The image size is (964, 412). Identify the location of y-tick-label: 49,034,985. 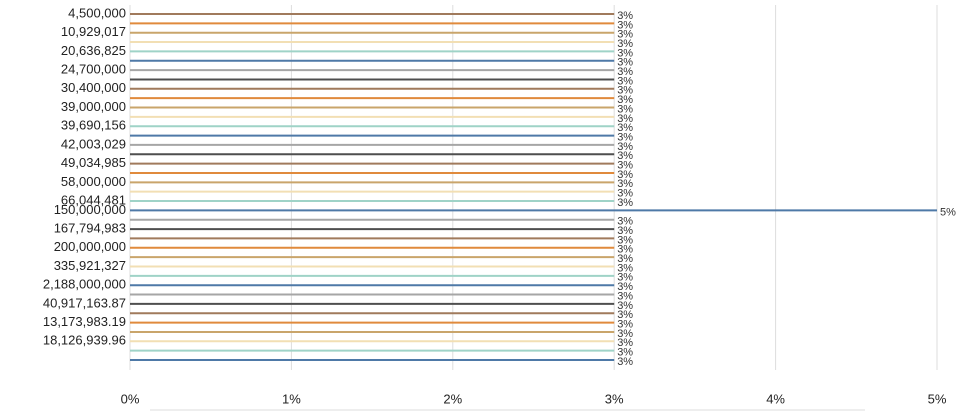
(93, 162).